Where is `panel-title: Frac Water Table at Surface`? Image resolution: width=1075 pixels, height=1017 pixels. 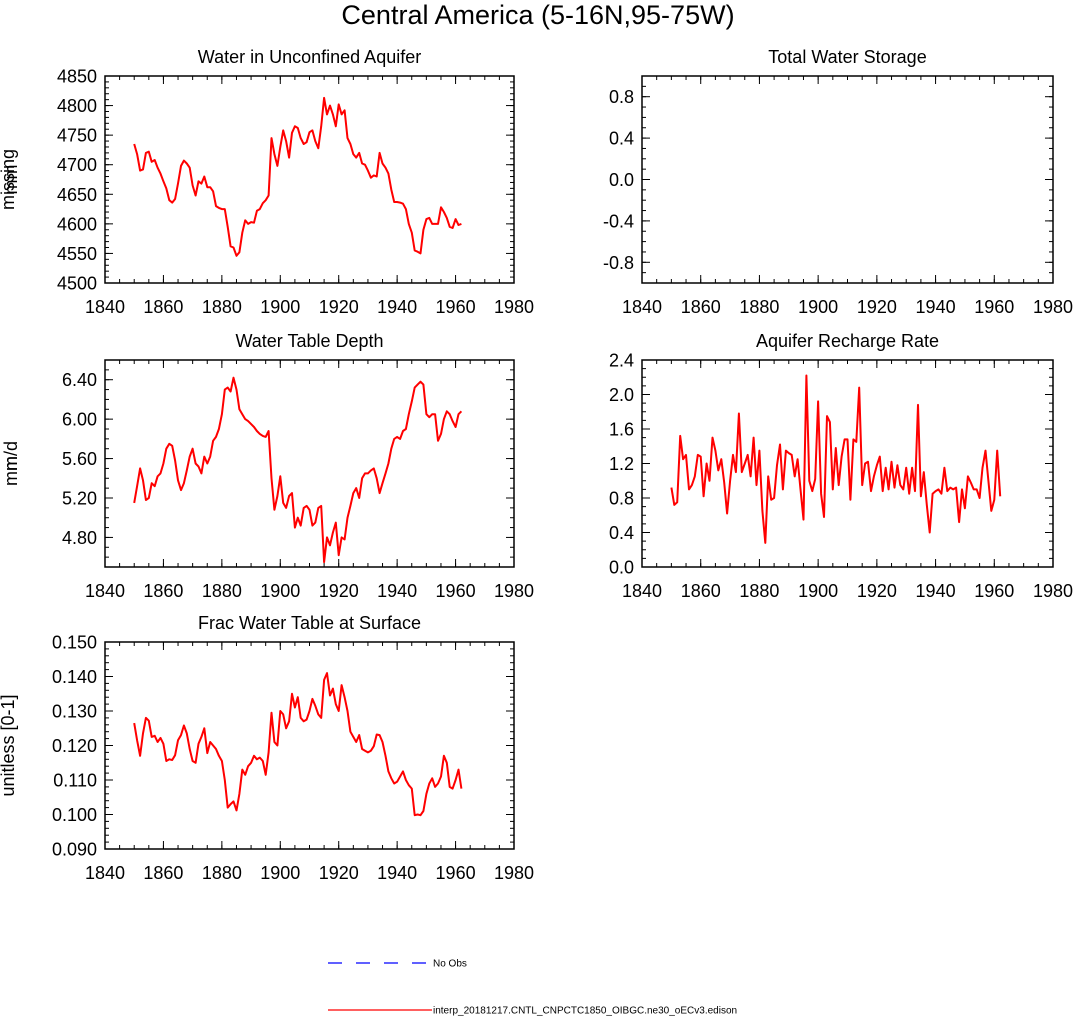
panel-title: Frac Water Table at Surface is located at coordinates (309, 623).